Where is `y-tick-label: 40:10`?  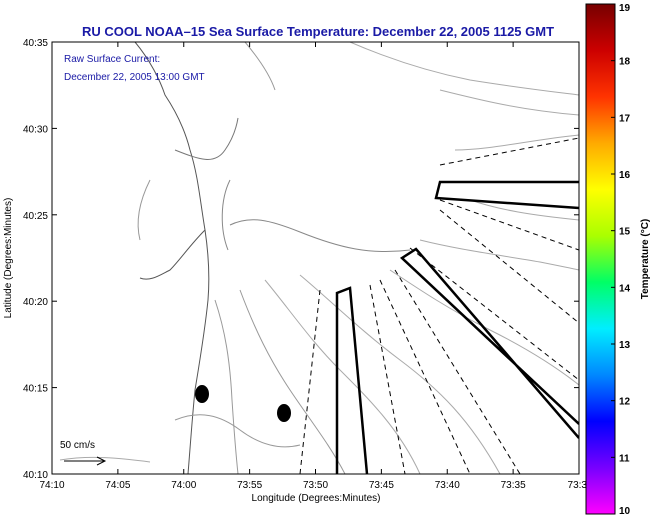 y-tick-label: 40:10 is located at coordinates (35, 475).